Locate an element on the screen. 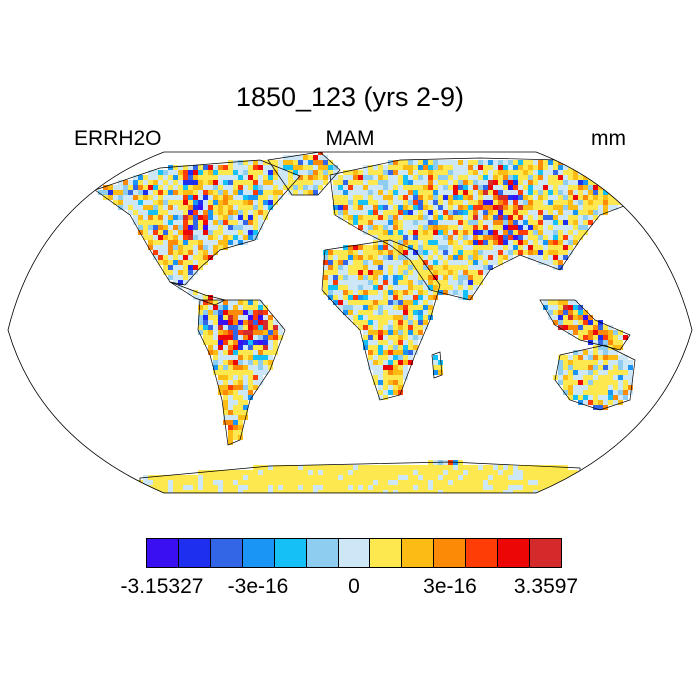 Image resolution: width=700 pixels, height=700 pixels. central-america-coastline is located at coordinates (198, 293).